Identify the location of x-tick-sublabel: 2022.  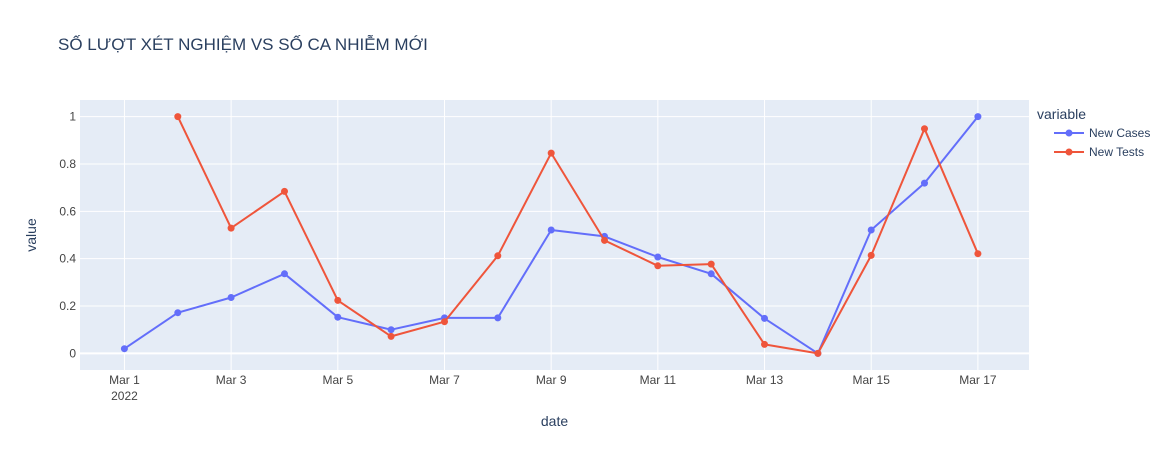
(124, 396).